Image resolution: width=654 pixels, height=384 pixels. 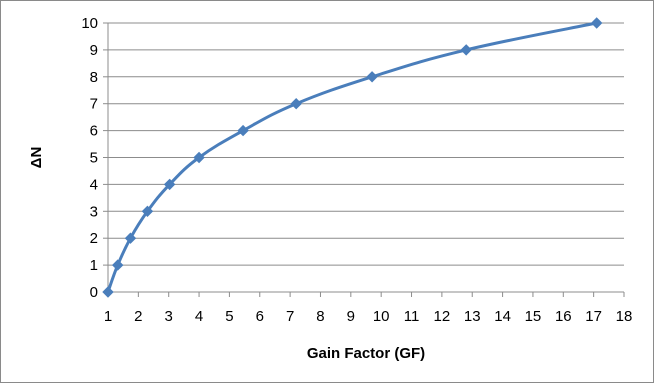 What do you see at coordinates (320, 316) in the screenshot?
I see `x-tick-label-8: 8` at bounding box center [320, 316].